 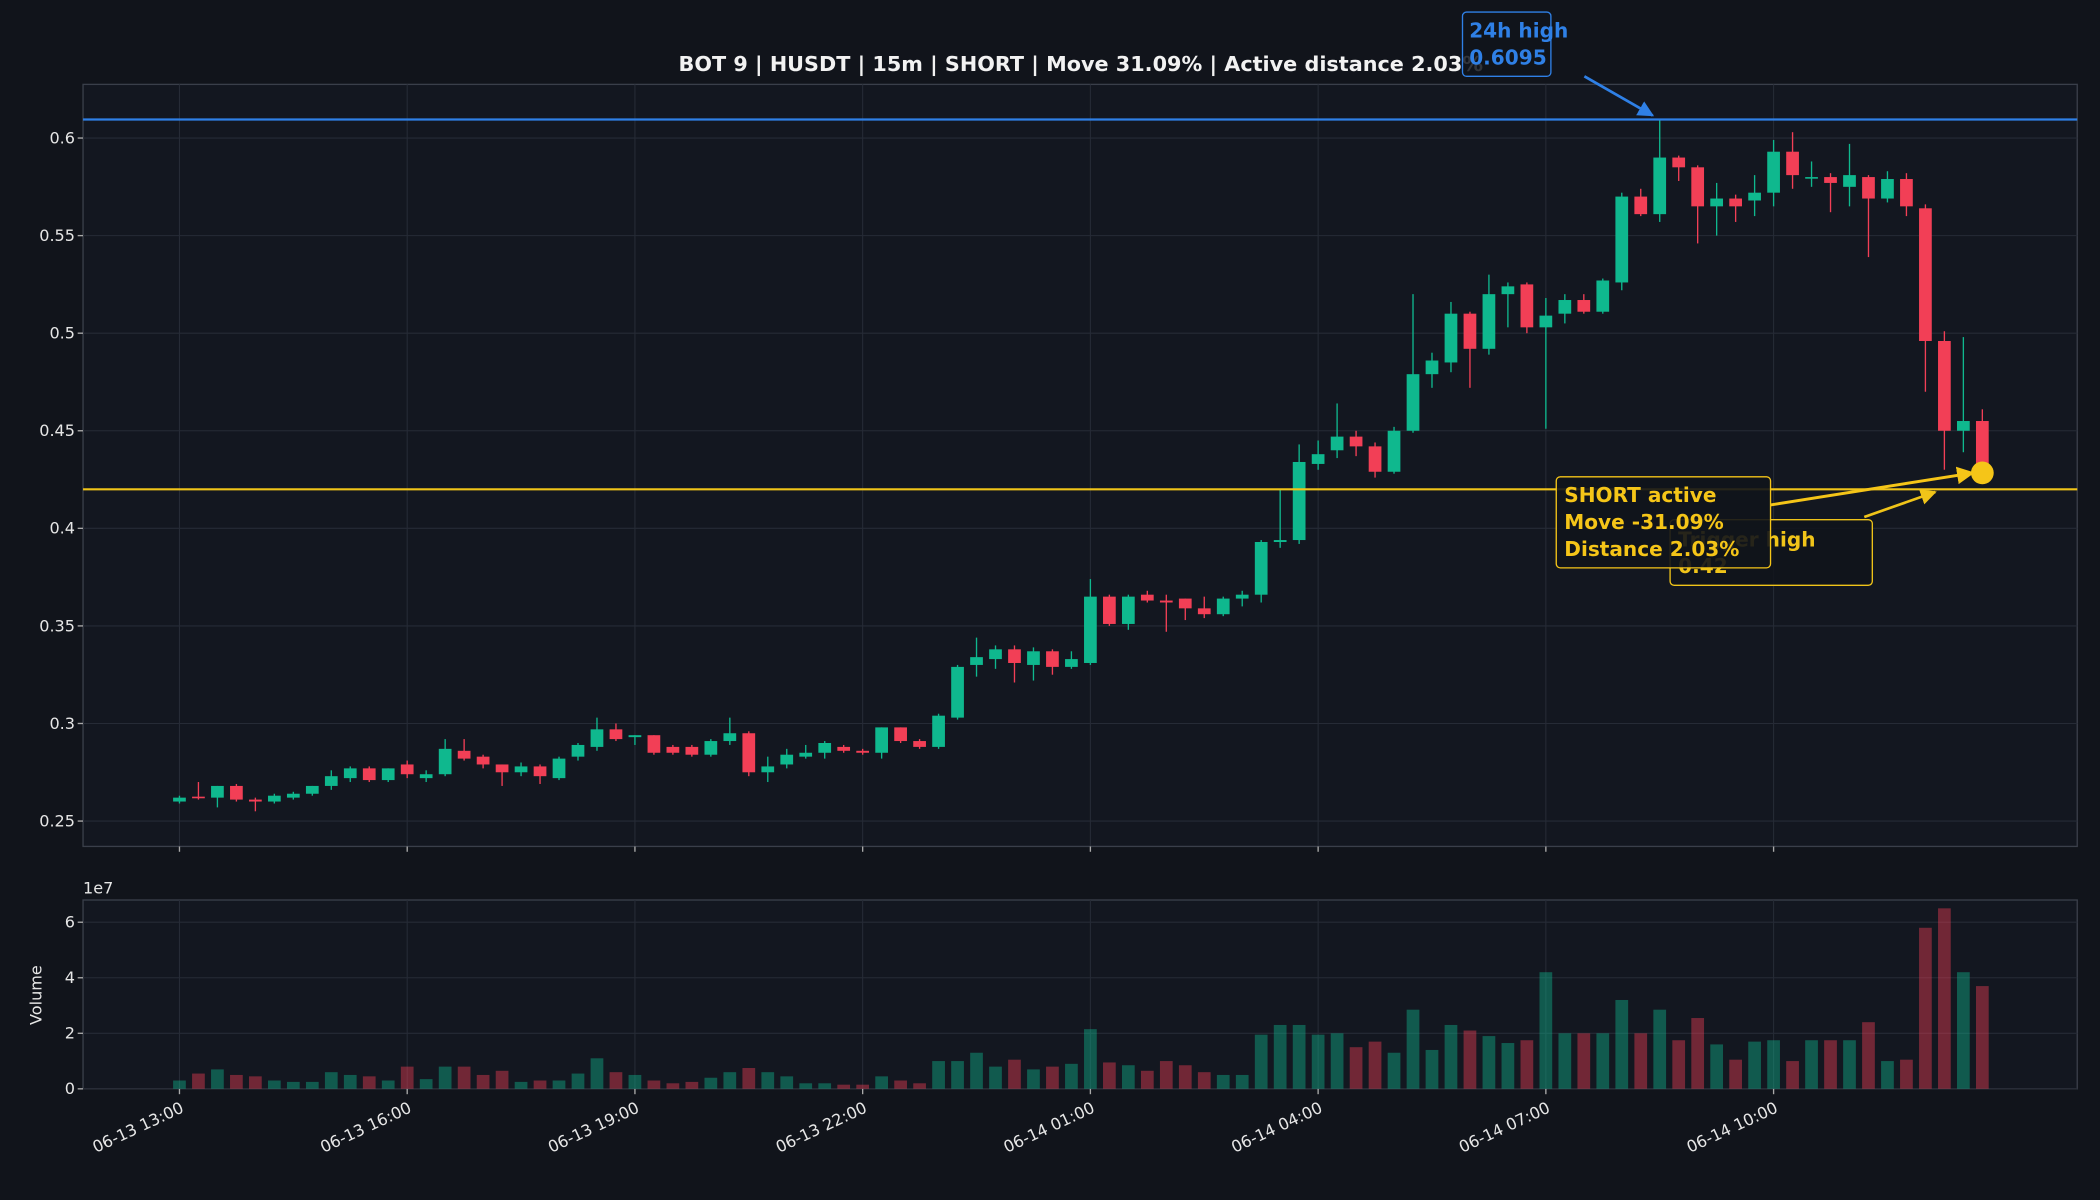 I want to click on annotation-text: SHORT active, so click(x=1640, y=495).